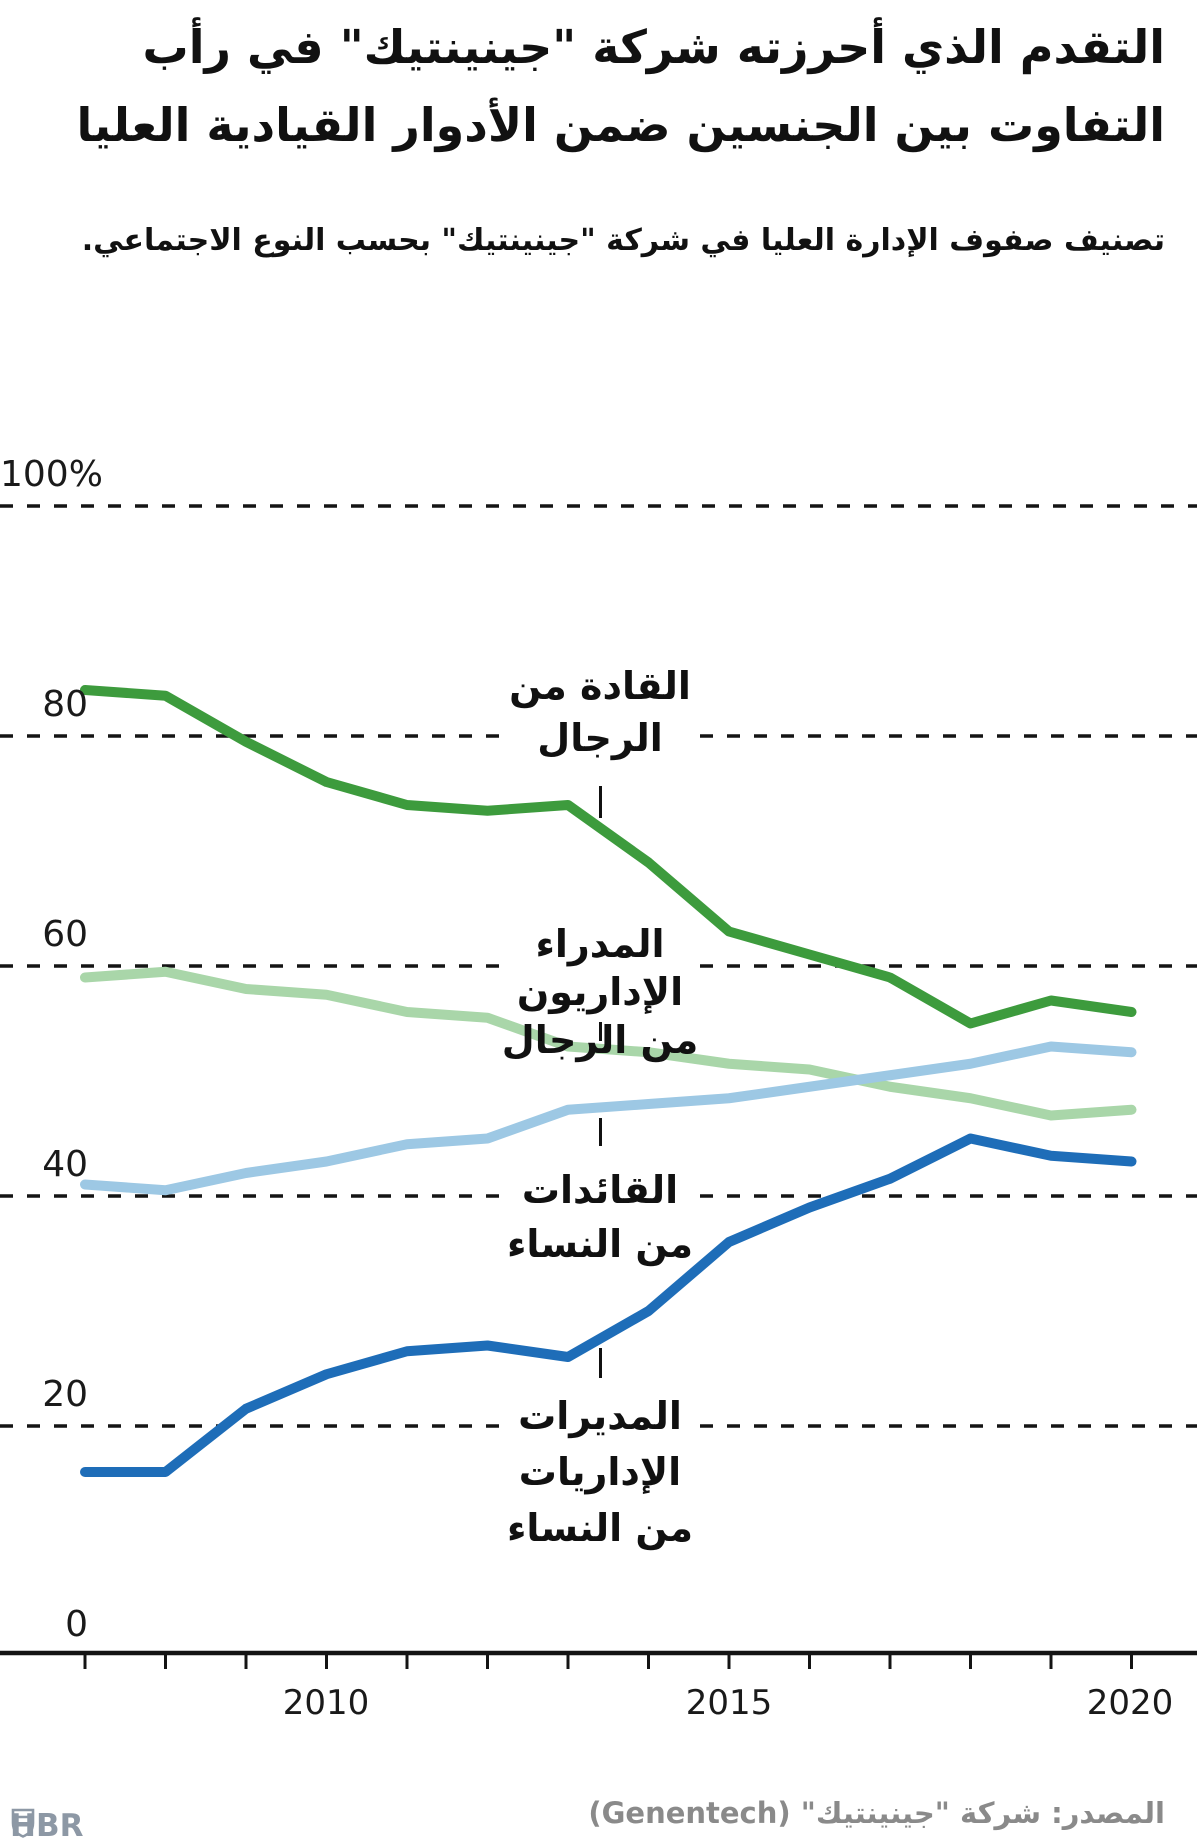 The width and height of the screenshot is (1200, 1847). What do you see at coordinates (600, 1416) in the screenshot?
I see `label-female-exec-line1: المديرات` at bounding box center [600, 1416].